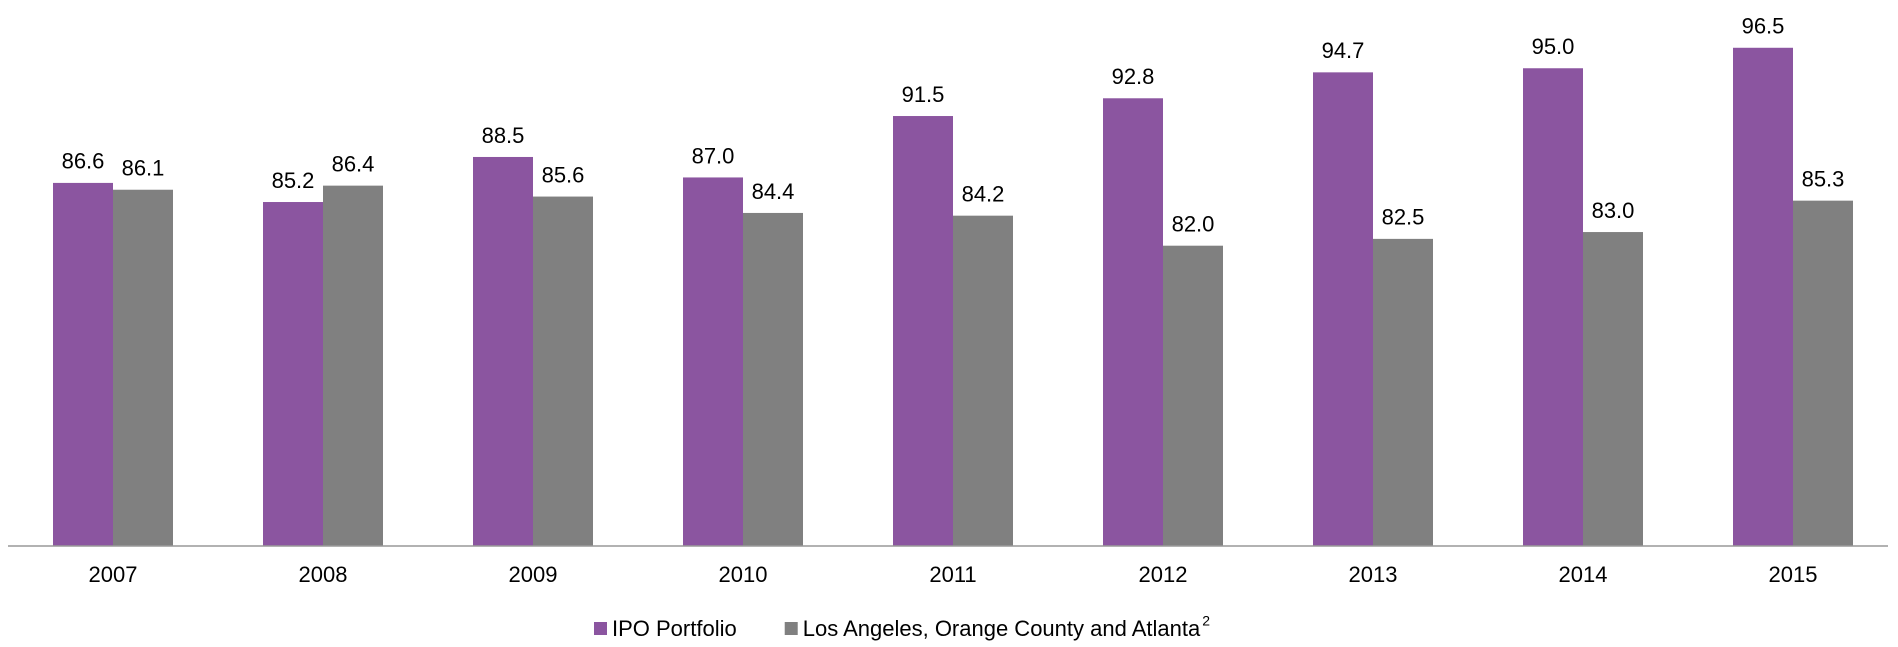 This screenshot has height=647, width=1898. Describe the element at coordinates (1206, 621) in the screenshot. I see `legend-superscript: 2` at that location.